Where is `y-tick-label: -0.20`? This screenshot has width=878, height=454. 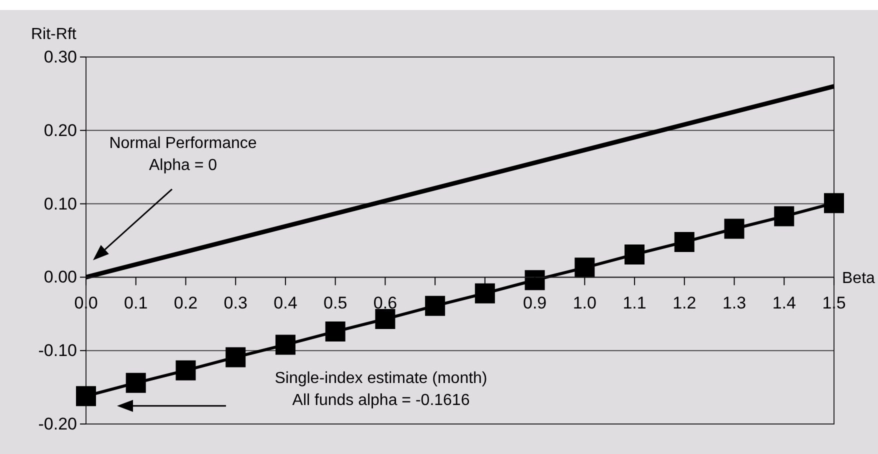
y-tick-label: -0.20 is located at coordinates (57, 424).